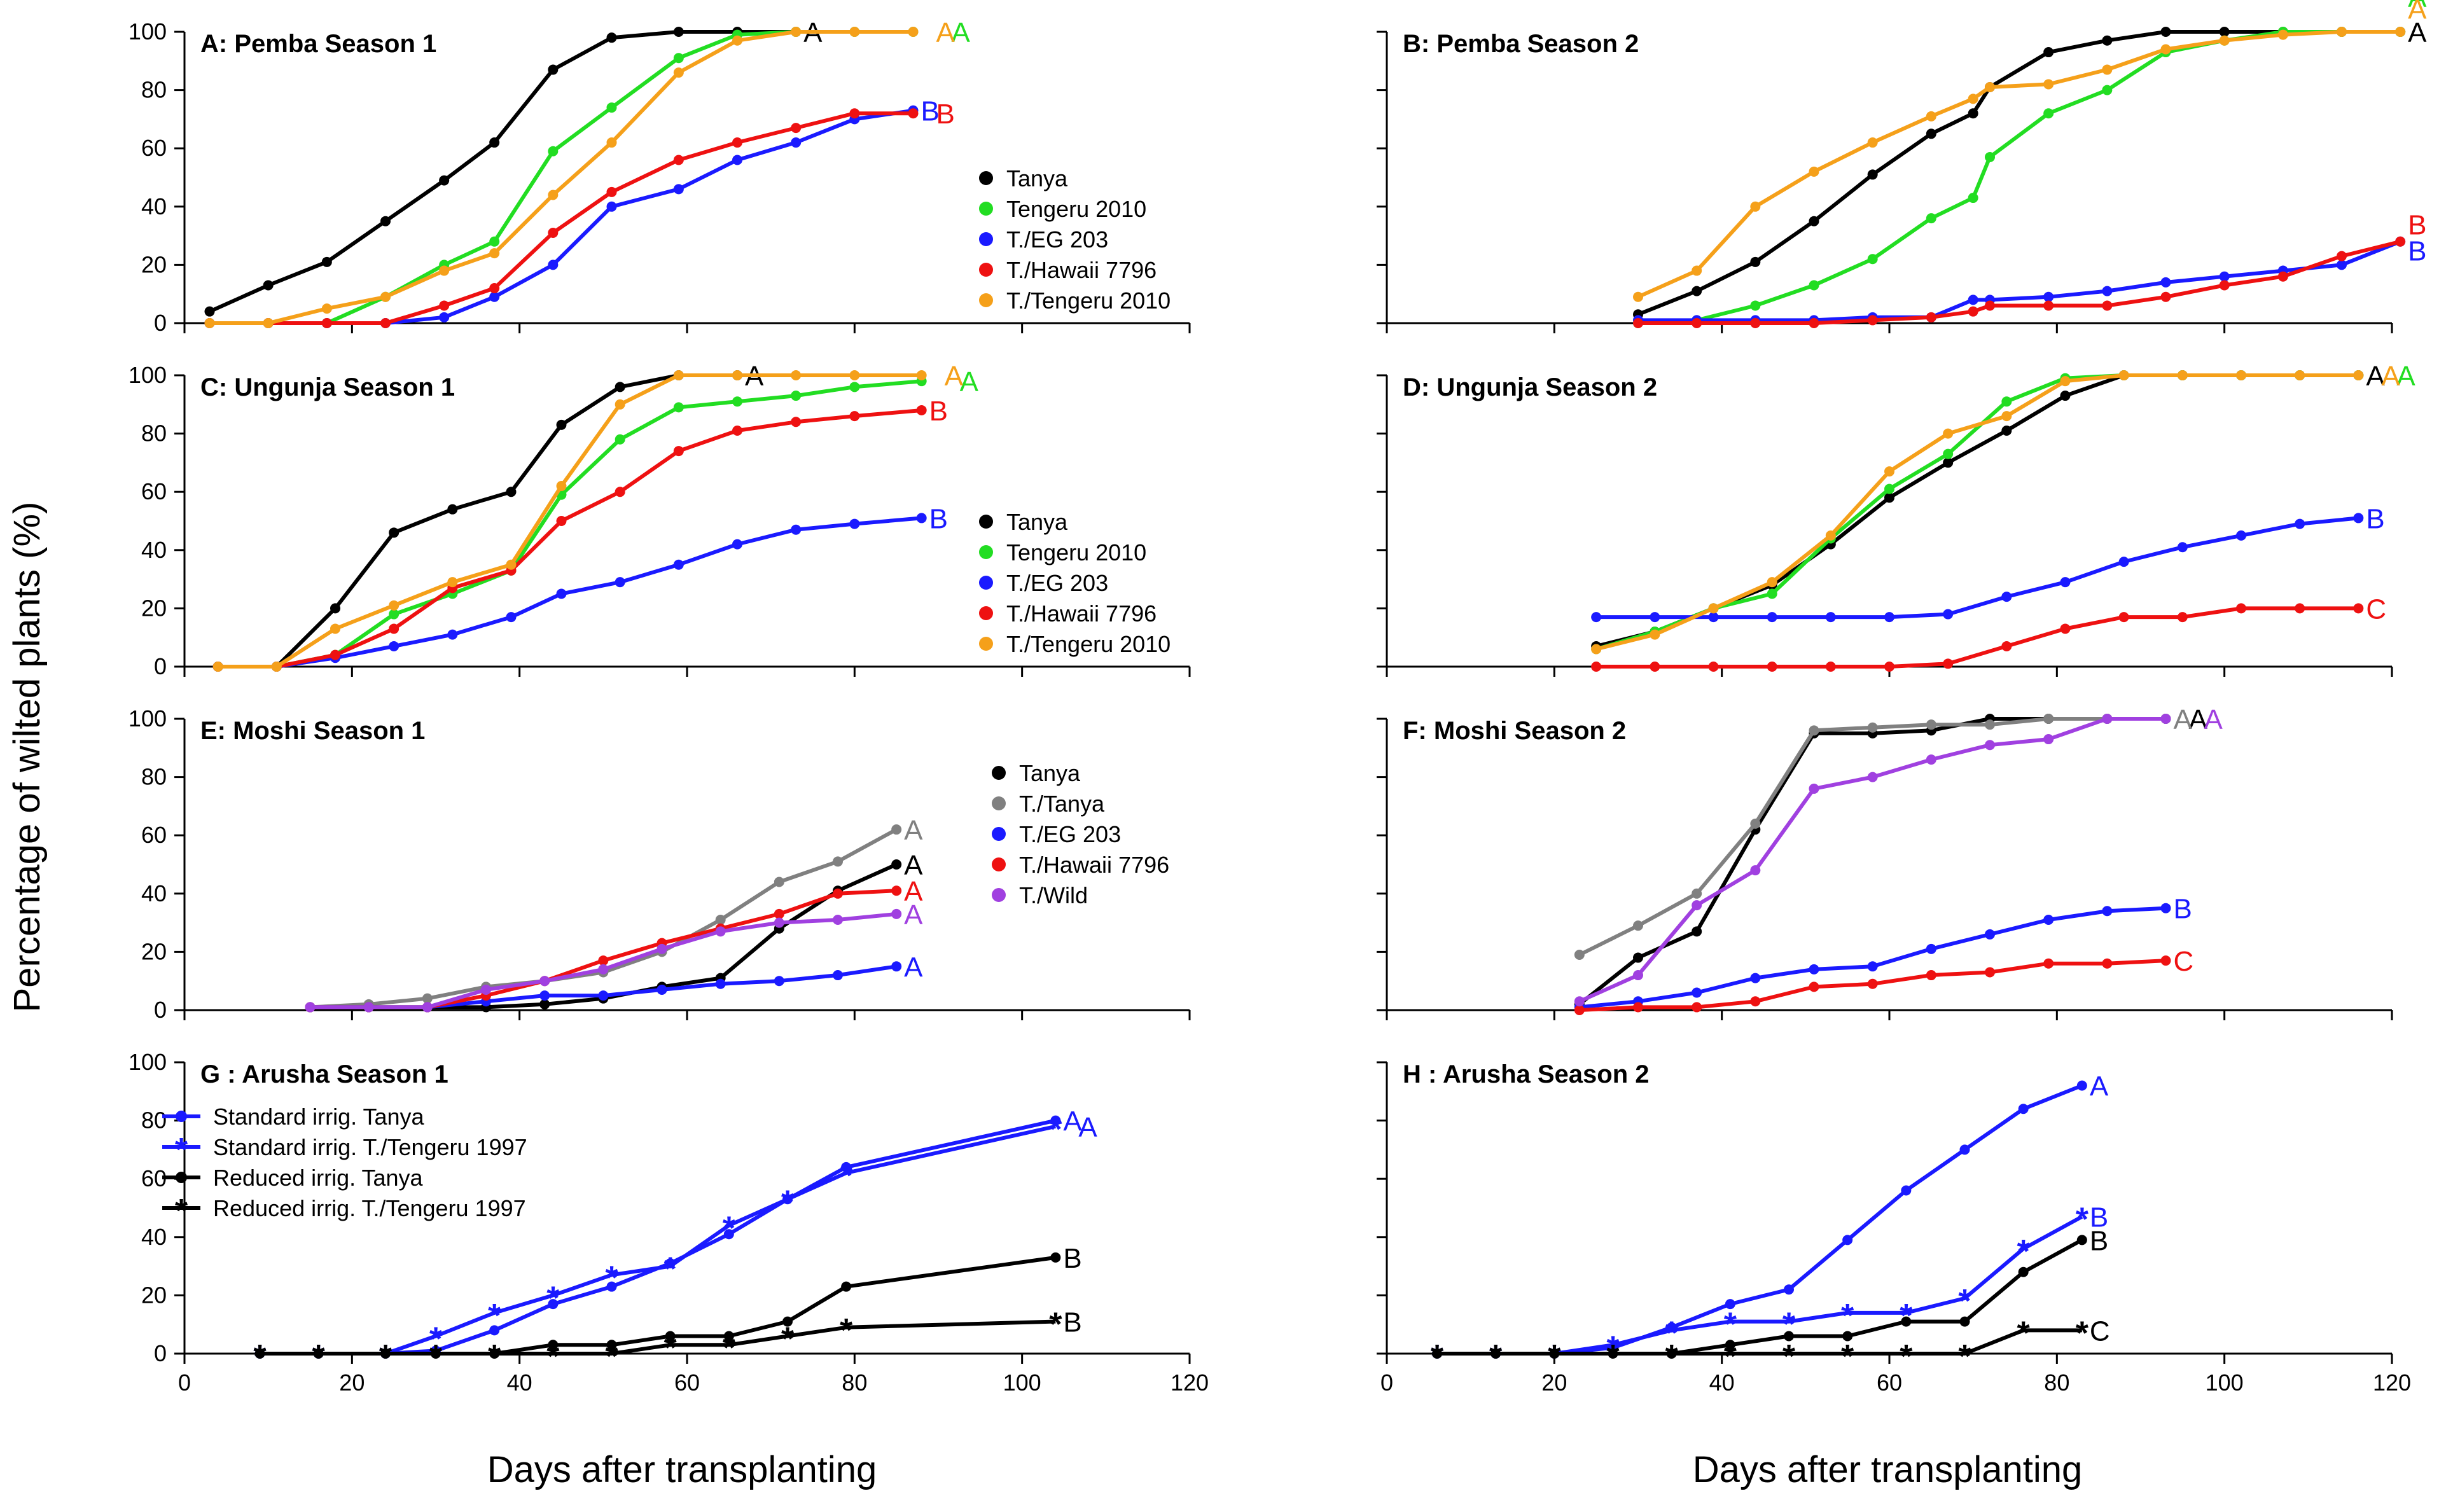 The width and height of the screenshot is (2446, 1512). I want to click on legend-label: T./Tanya, so click(1062, 804).